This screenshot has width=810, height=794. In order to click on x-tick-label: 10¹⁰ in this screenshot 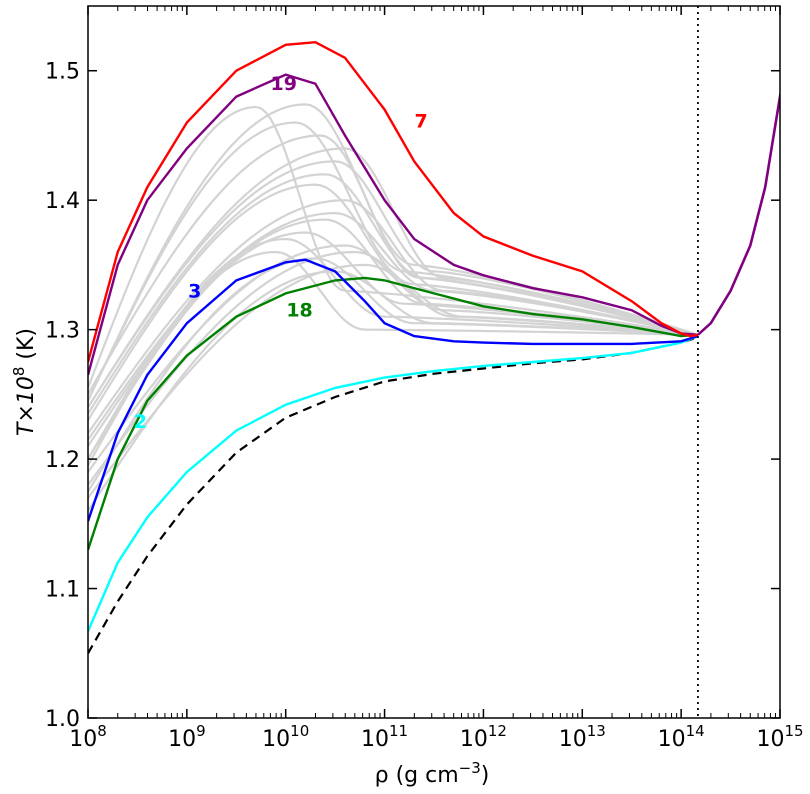, I will do `click(285, 737)`.